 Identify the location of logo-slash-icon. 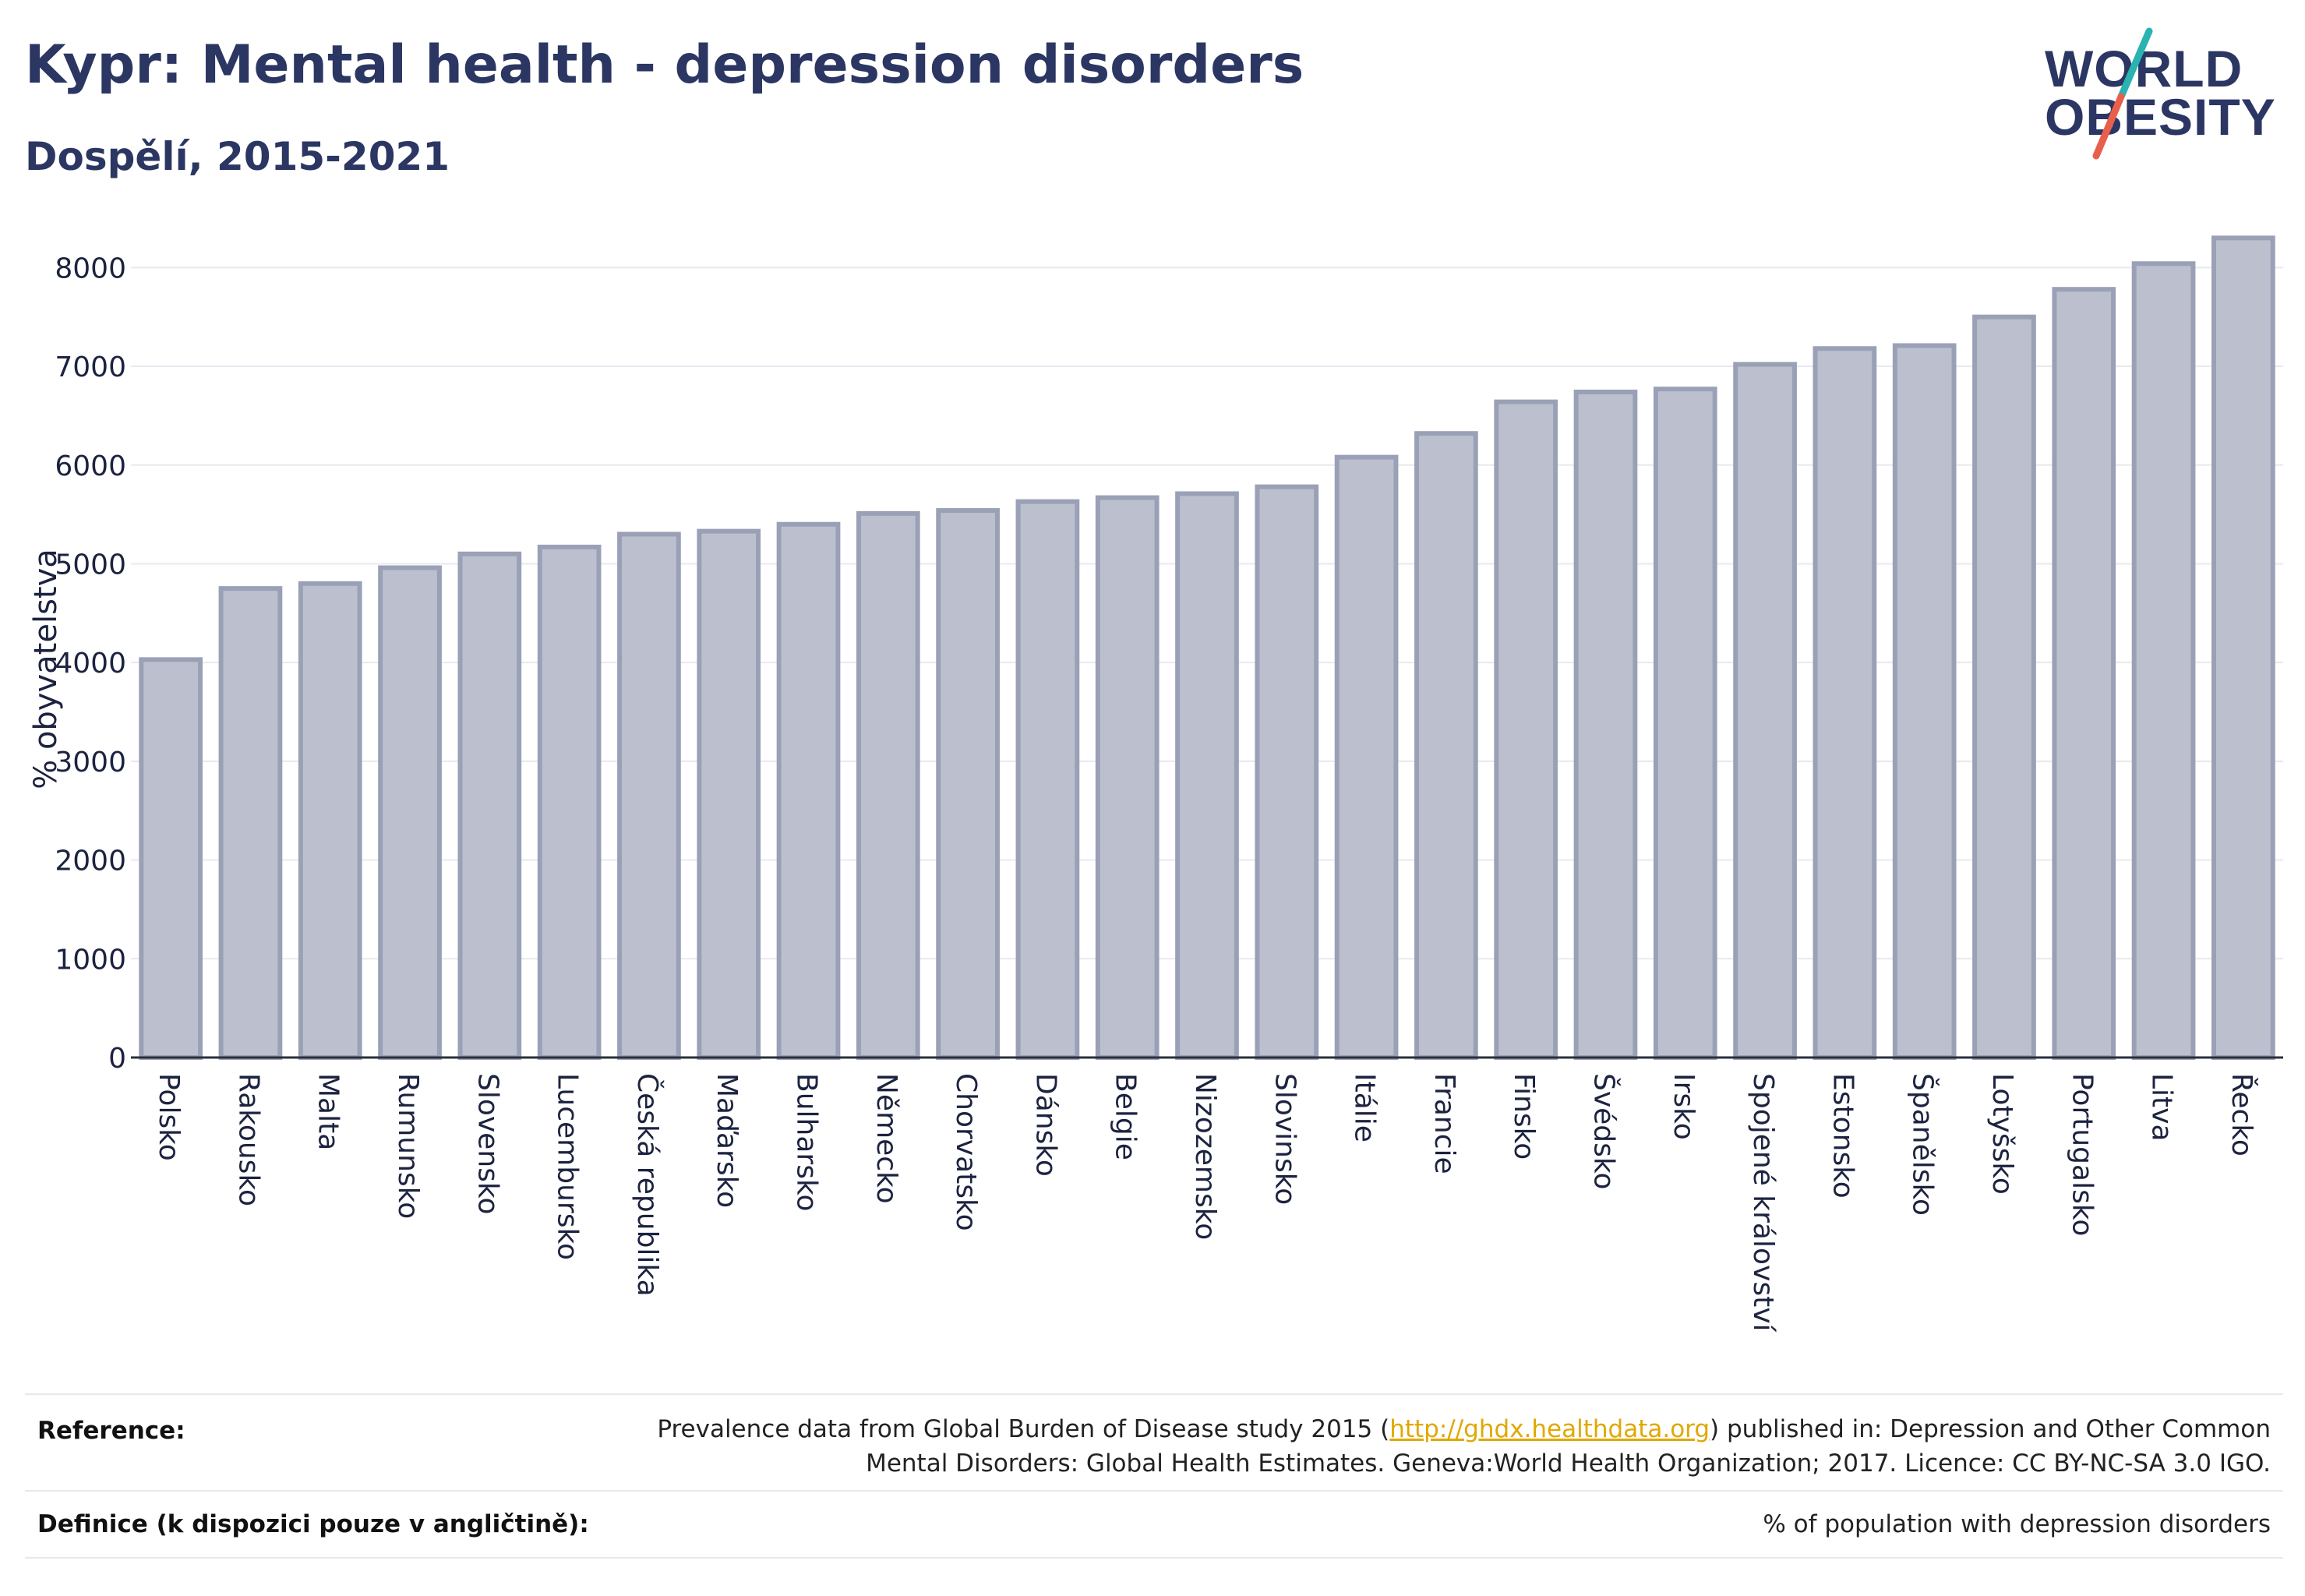
(2122, 93).